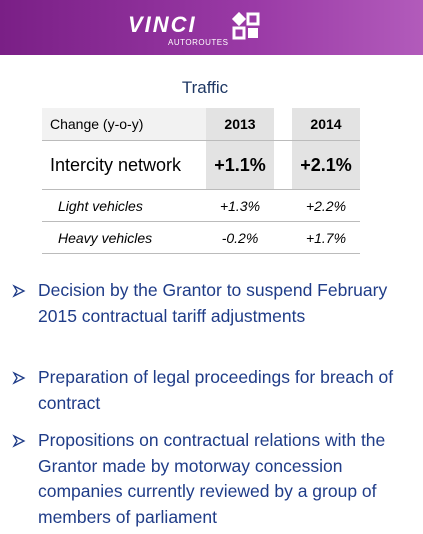 Image resolution: width=423 pixels, height=534 pixels. Describe the element at coordinates (326, 237) in the screenshot. I see `cell: +1.7%` at that location.